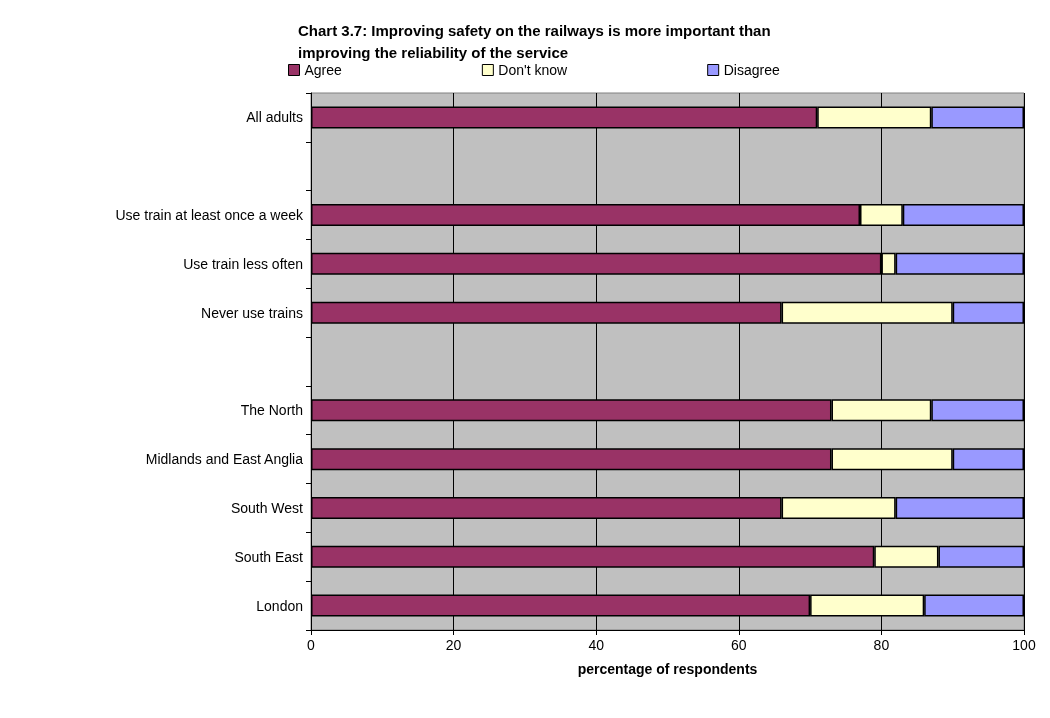 The width and height of the screenshot is (1050, 718). Describe the element at coordinates (243, 263) in the screenshot. I see `y-tick-label: Use train less often` at that location.